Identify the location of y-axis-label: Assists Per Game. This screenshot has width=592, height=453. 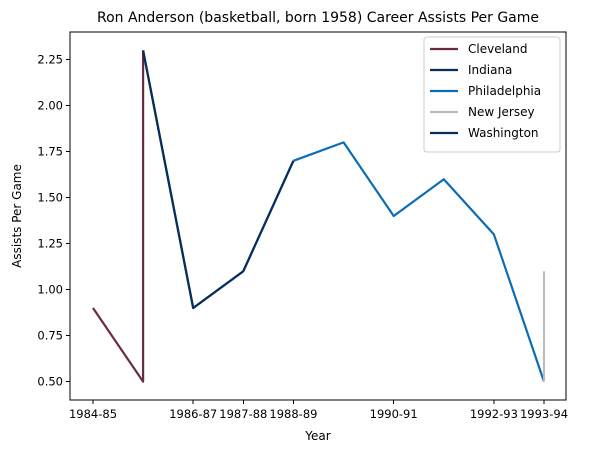
(17, 216).